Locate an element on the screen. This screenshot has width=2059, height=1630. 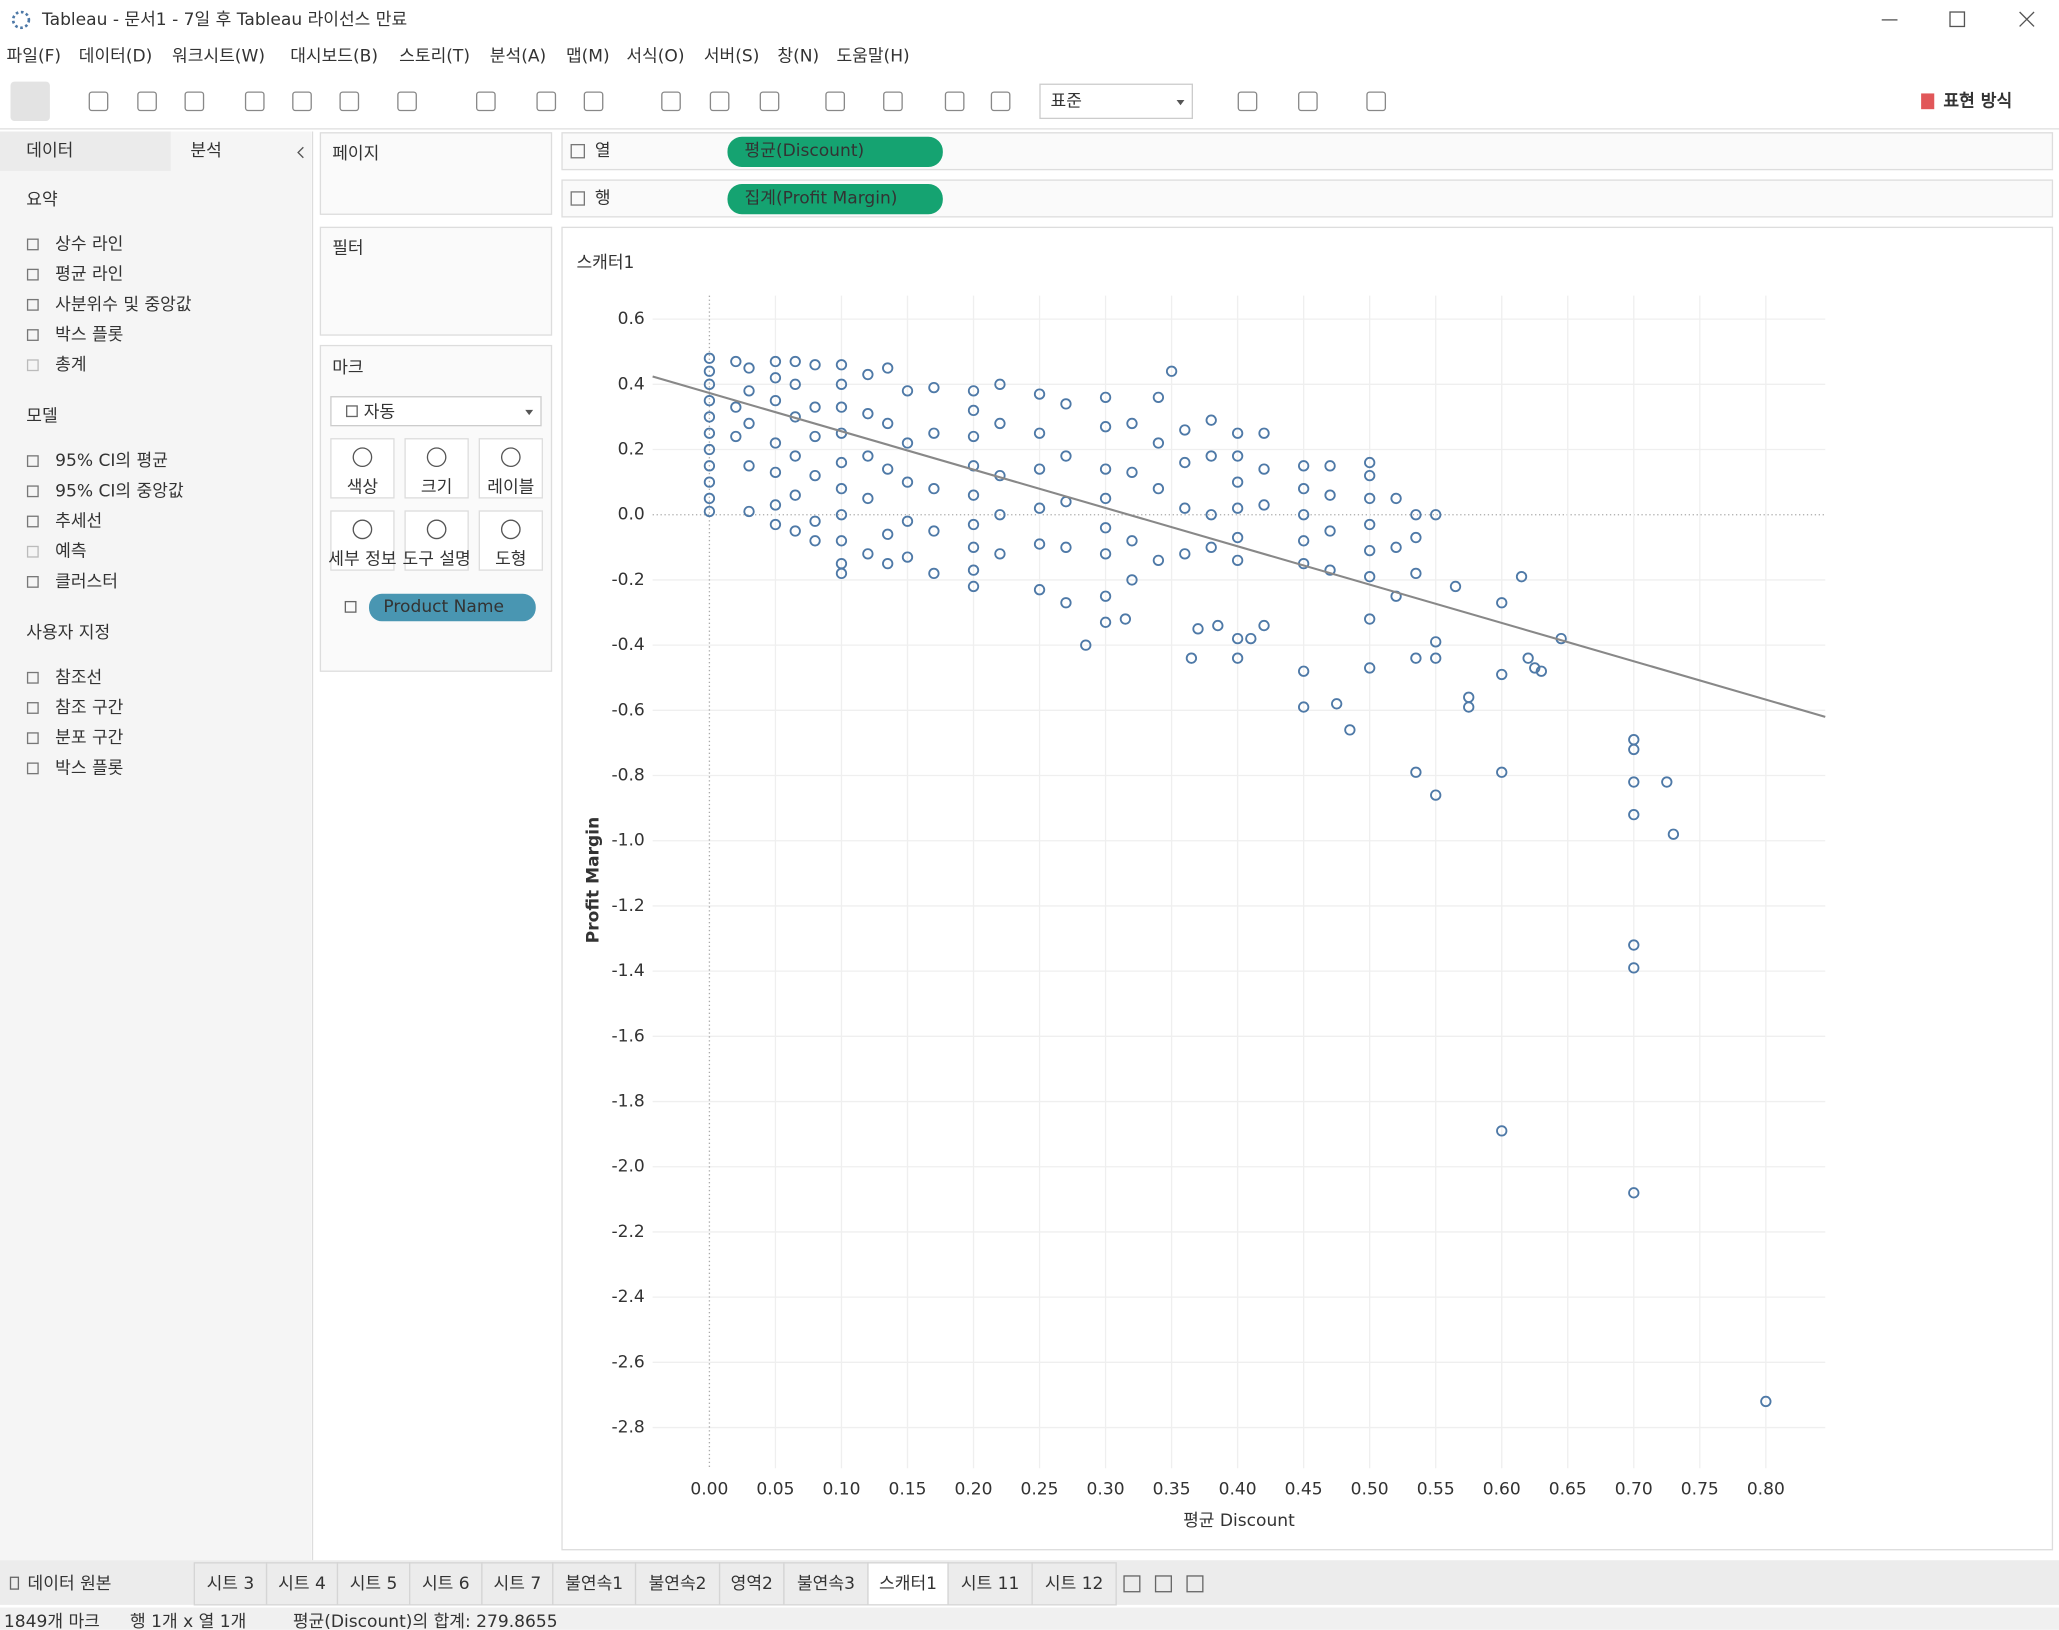
data-source-tab: 데이터 원본 is located at coordinates (70, 1584).